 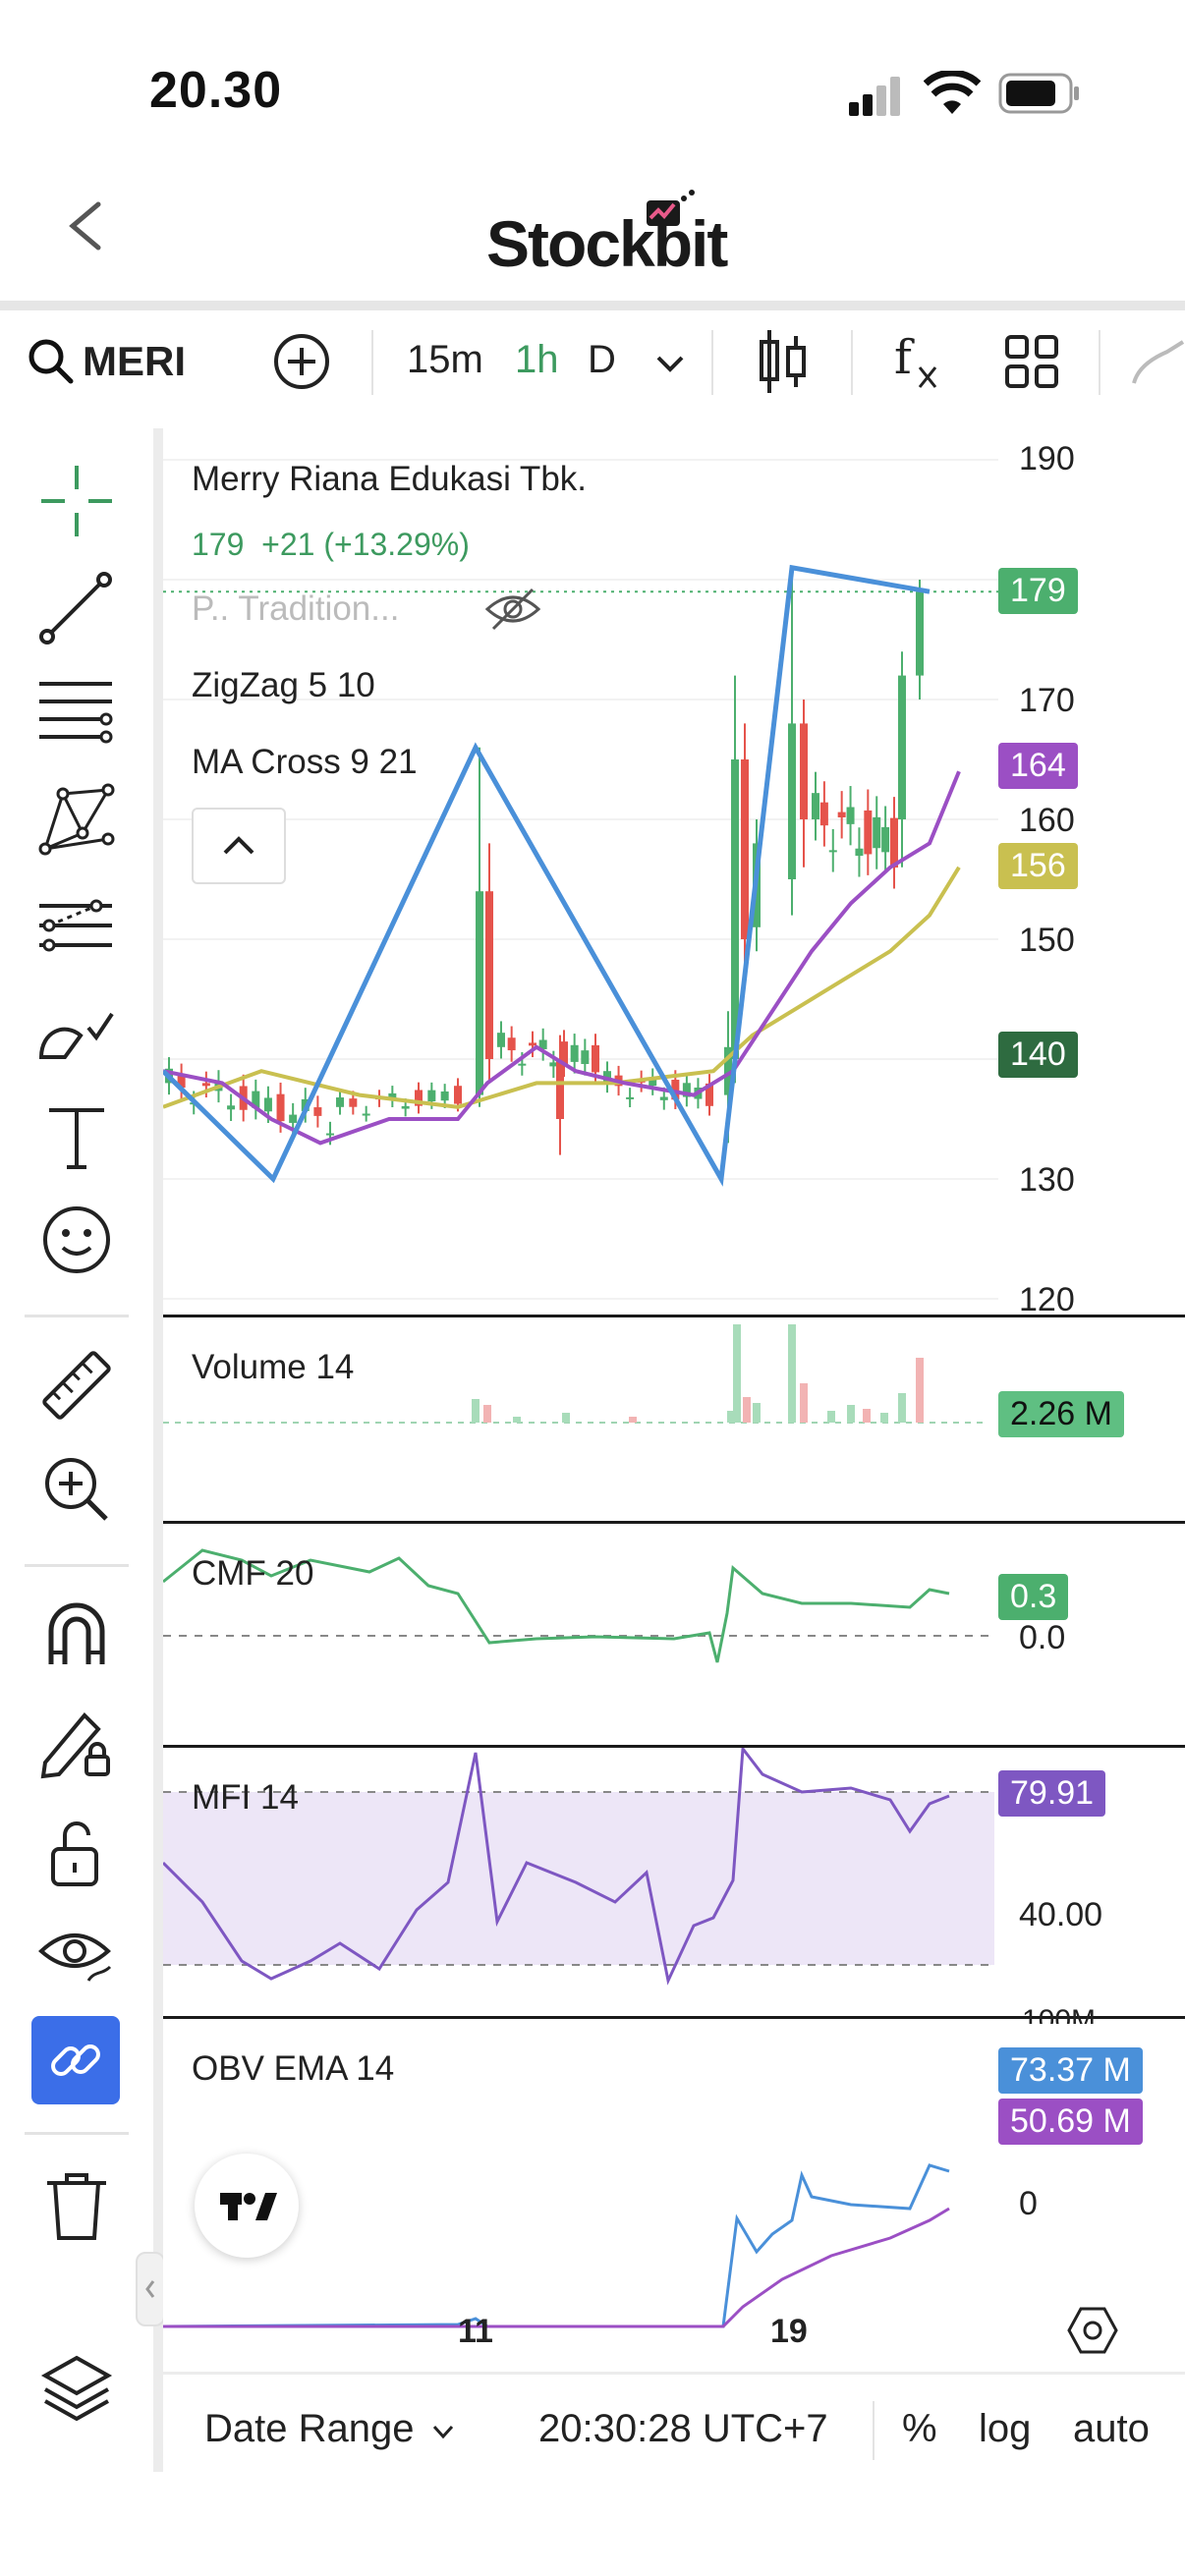 What do you see at coordinates (76, 1137) in the screenshot?
I see `text-tool-icon` at bounding box center [76, 1137].